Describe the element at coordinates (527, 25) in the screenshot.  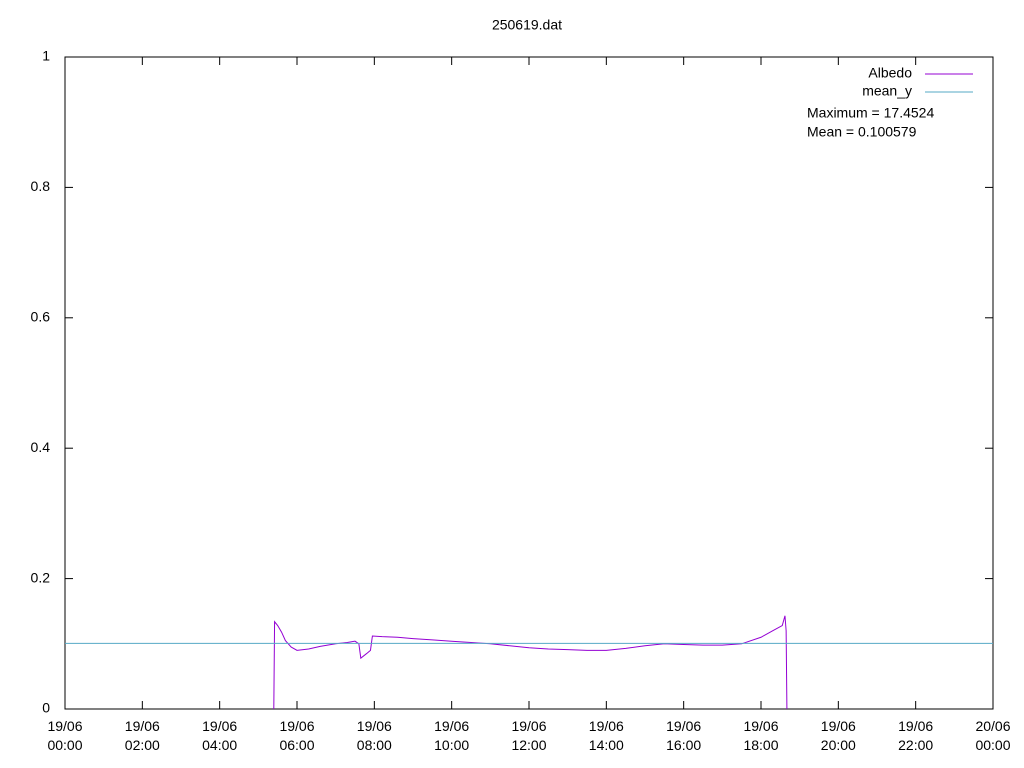
I see `chart-title: 250619.dat` at that location.